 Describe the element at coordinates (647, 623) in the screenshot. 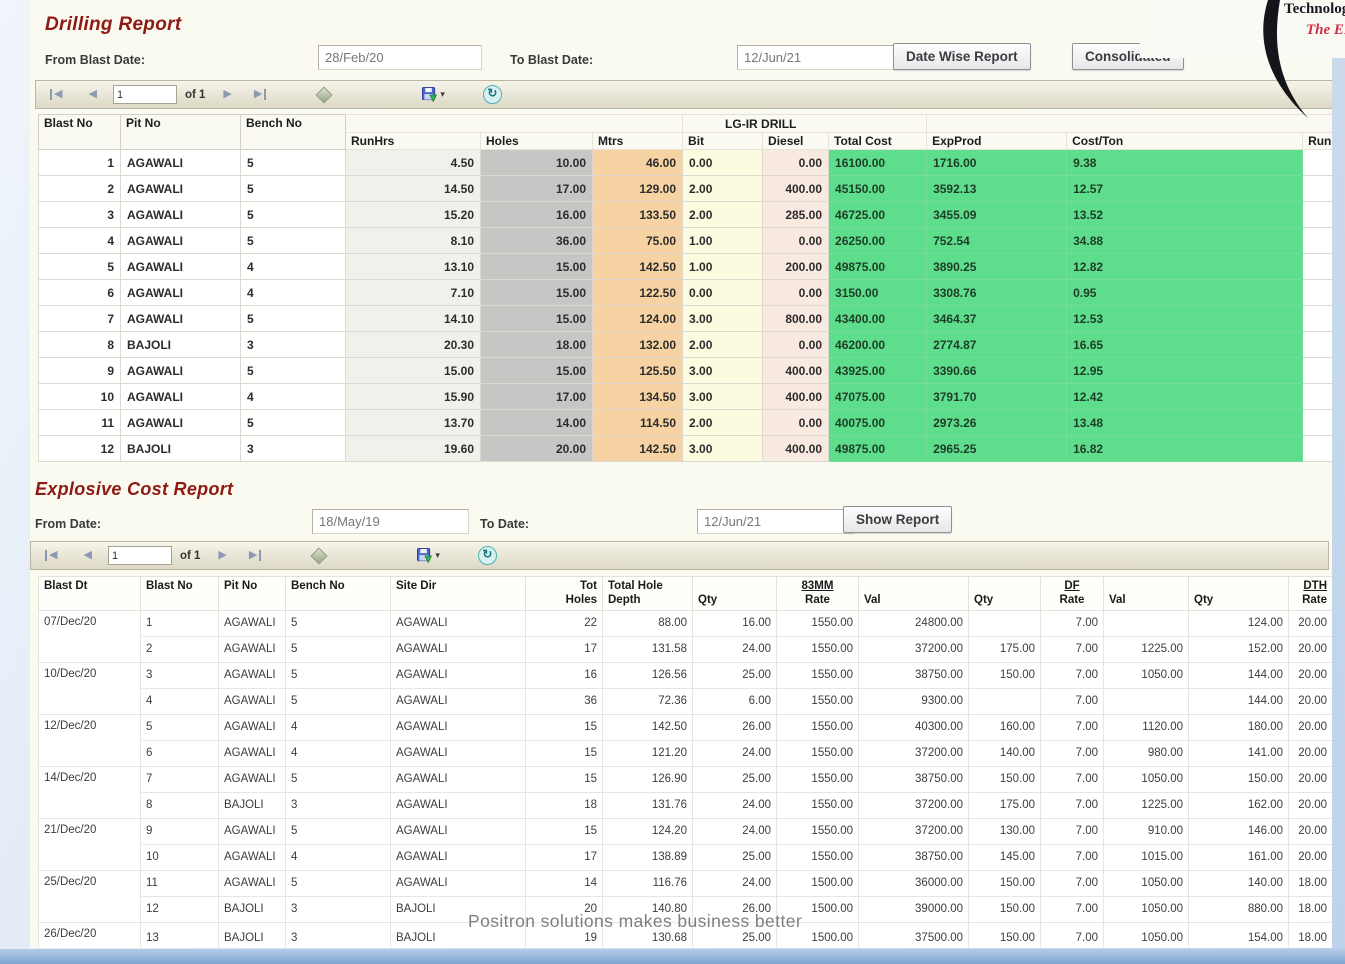

I see `explosive-cell: 88.00` at that location.